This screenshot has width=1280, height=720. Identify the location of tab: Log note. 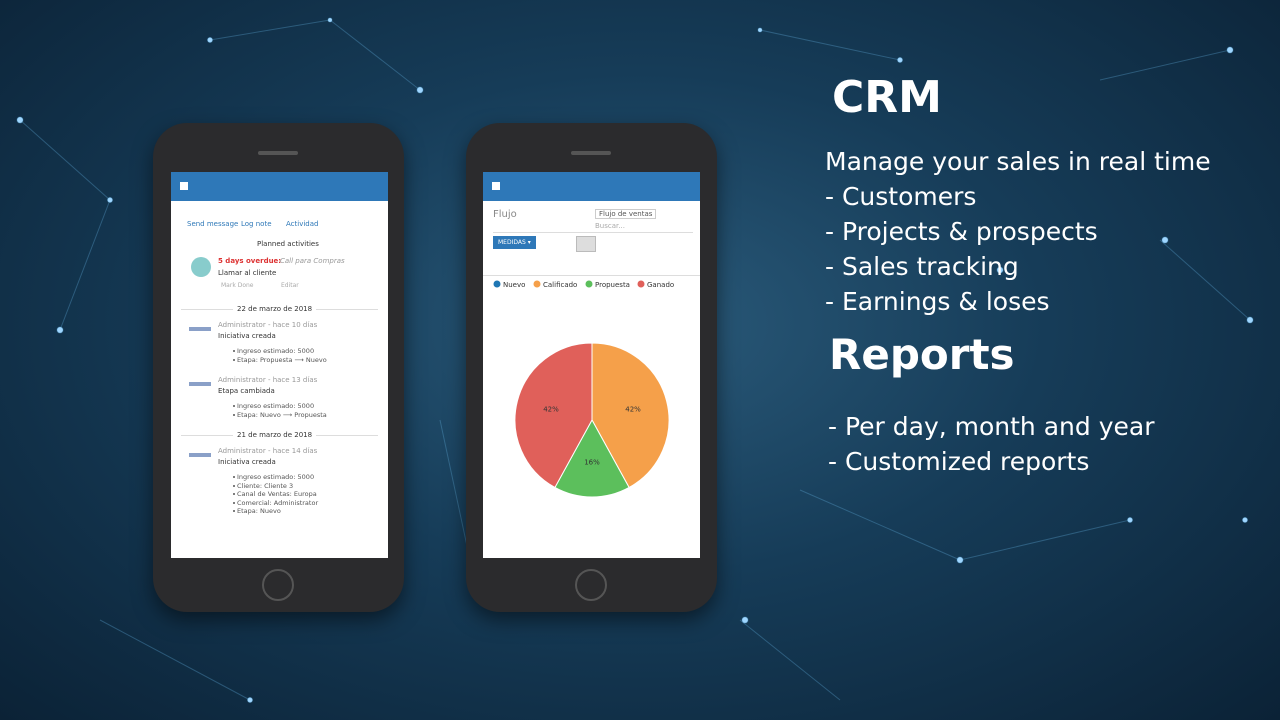
(256, 224).